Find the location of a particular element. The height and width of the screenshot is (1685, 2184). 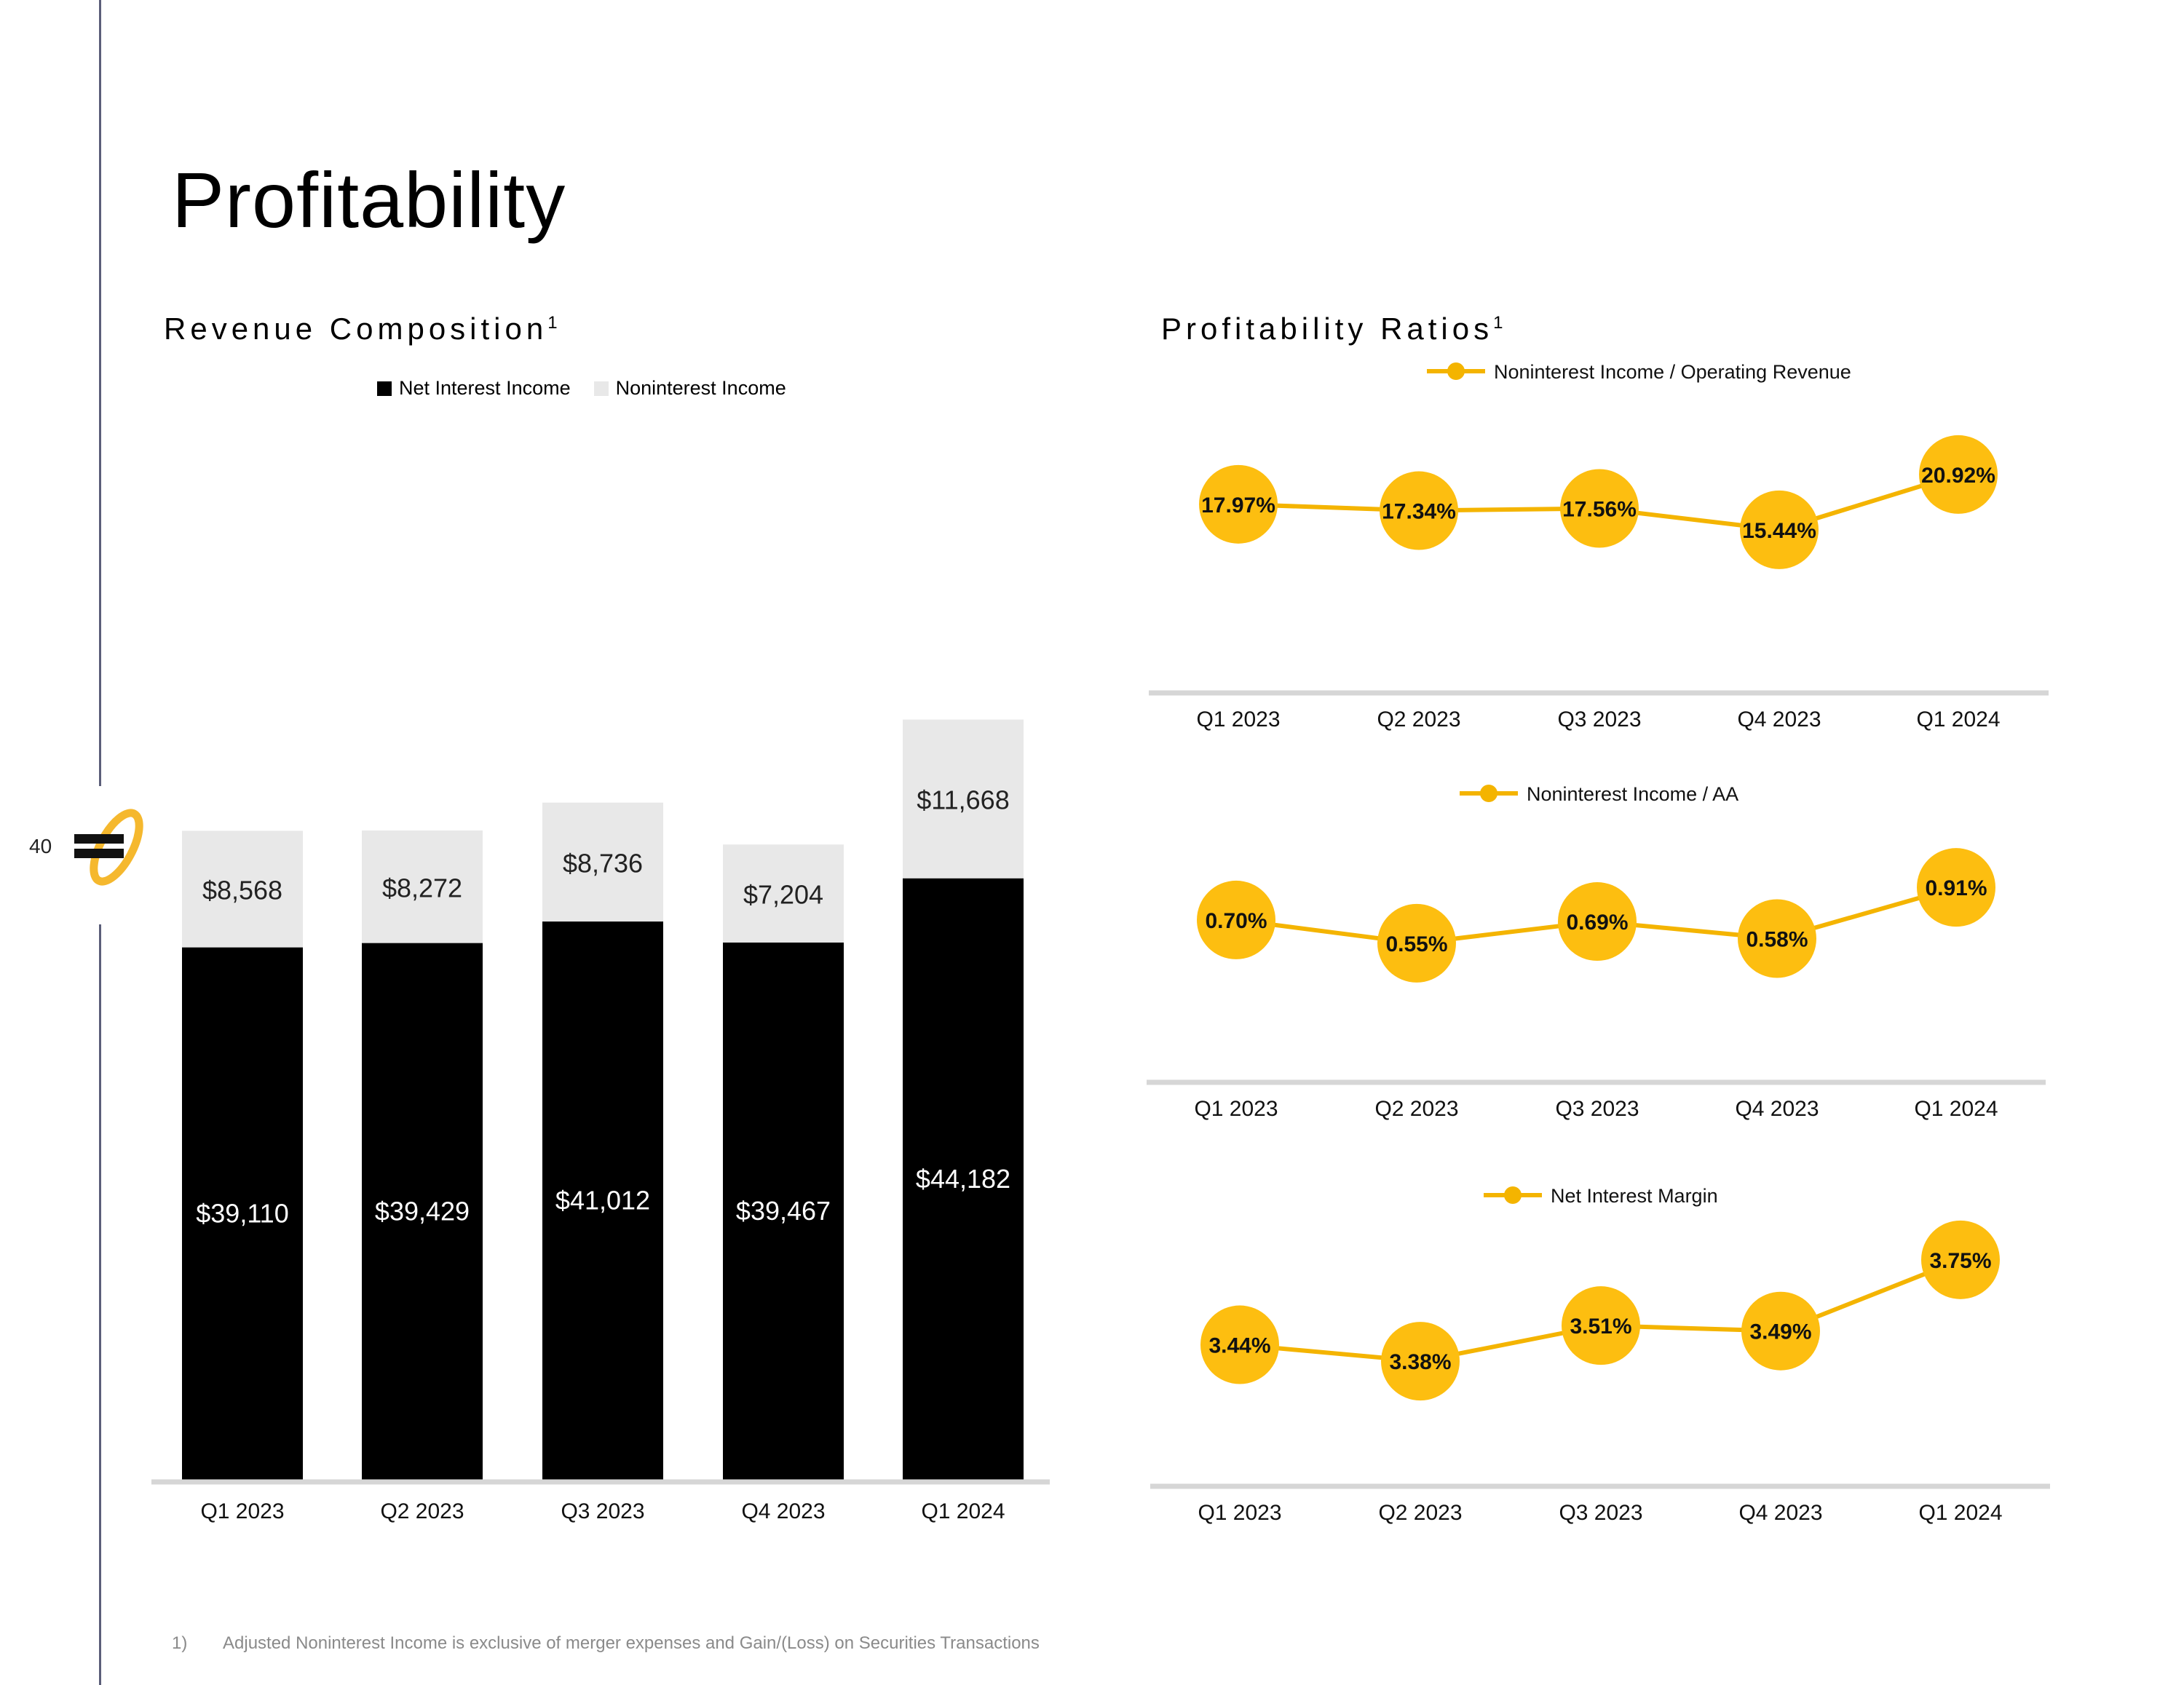

data-label: 20.92% is located at coordinates (1958, 476).